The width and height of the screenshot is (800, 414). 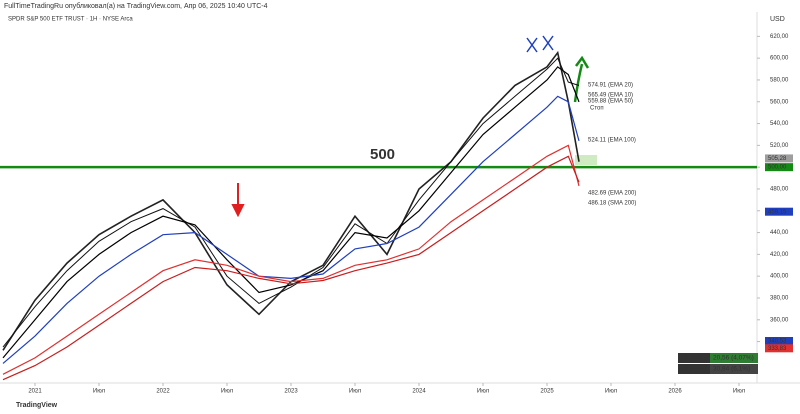 What do you see at coordinates (419, 392) in the screenshot?
I see `x-tick-label: 2024` at bounding box center [419, 392].